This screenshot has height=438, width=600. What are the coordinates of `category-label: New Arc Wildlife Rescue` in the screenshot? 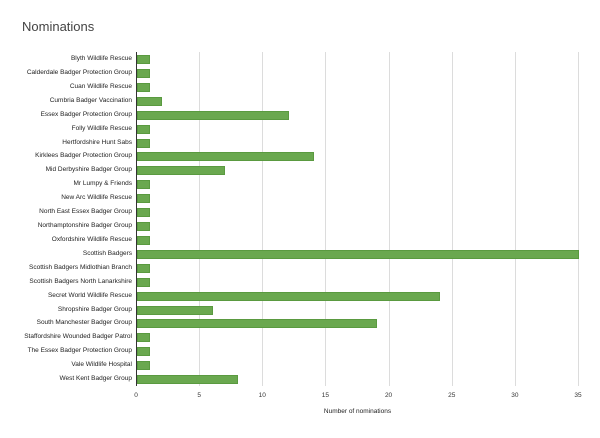 It's located at (96, 198).